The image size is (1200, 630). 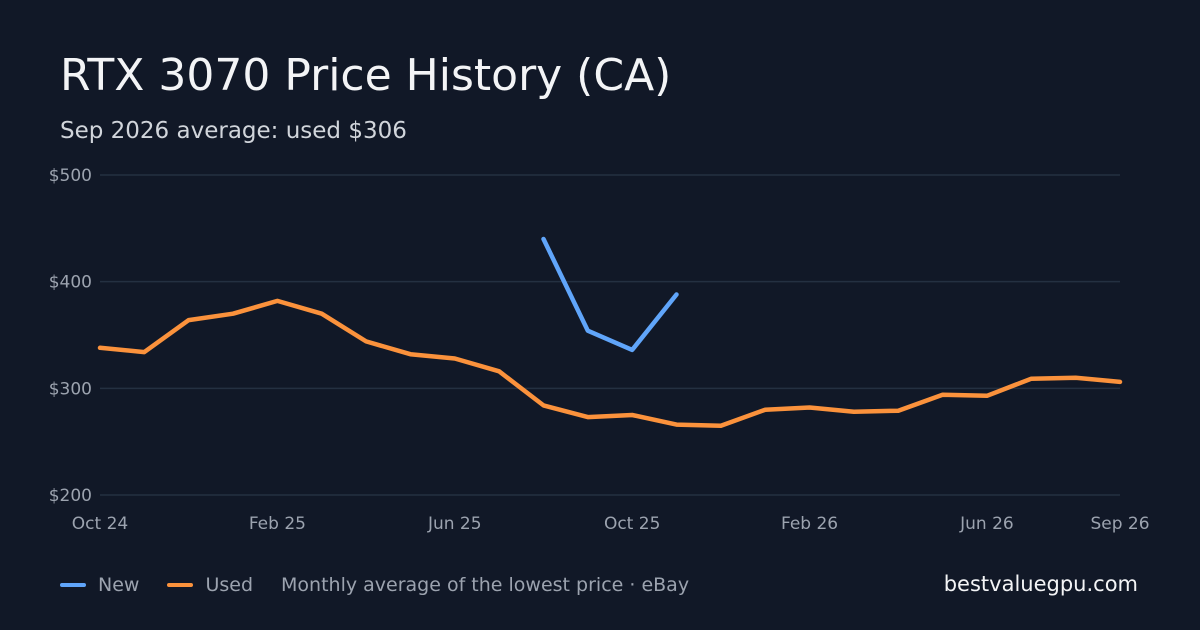 I want to click on legend-item-new: New, so click(x=99, y=585).